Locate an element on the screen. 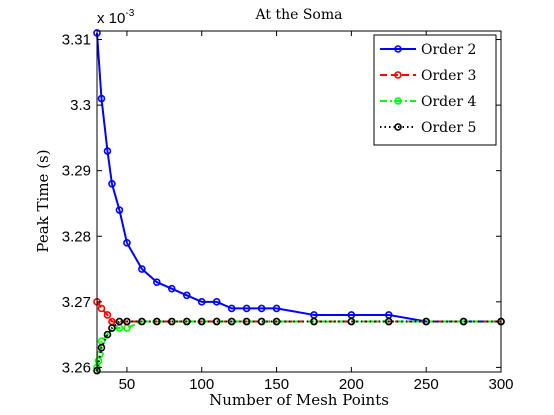 This screenshot has height=415, width=554. legend-item: Order 3 is located at coordinates (428, 76).